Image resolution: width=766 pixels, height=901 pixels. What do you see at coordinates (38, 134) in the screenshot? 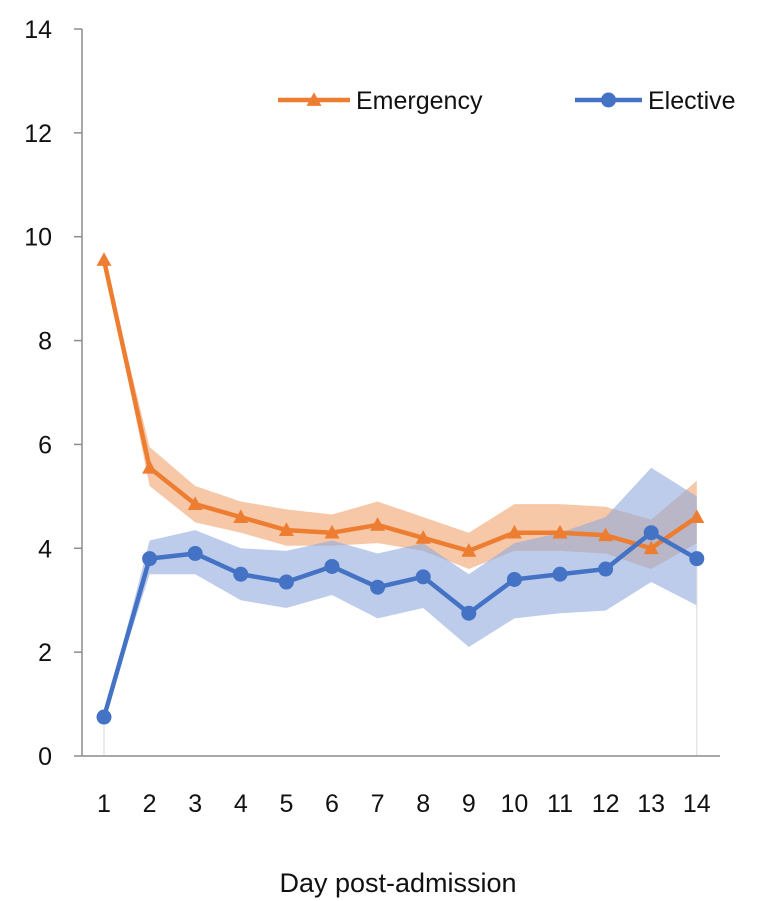
I see `y-tick-label: 12` at bounding box center [38, 134].